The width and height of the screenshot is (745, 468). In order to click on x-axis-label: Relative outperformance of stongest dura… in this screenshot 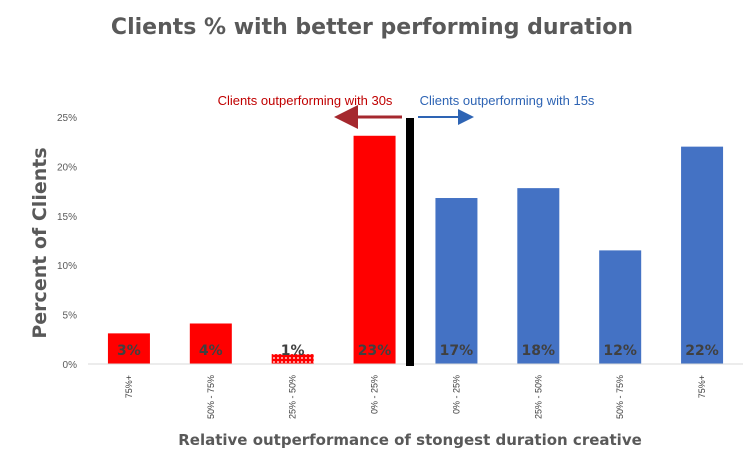, I will do `click(410, 440)`.